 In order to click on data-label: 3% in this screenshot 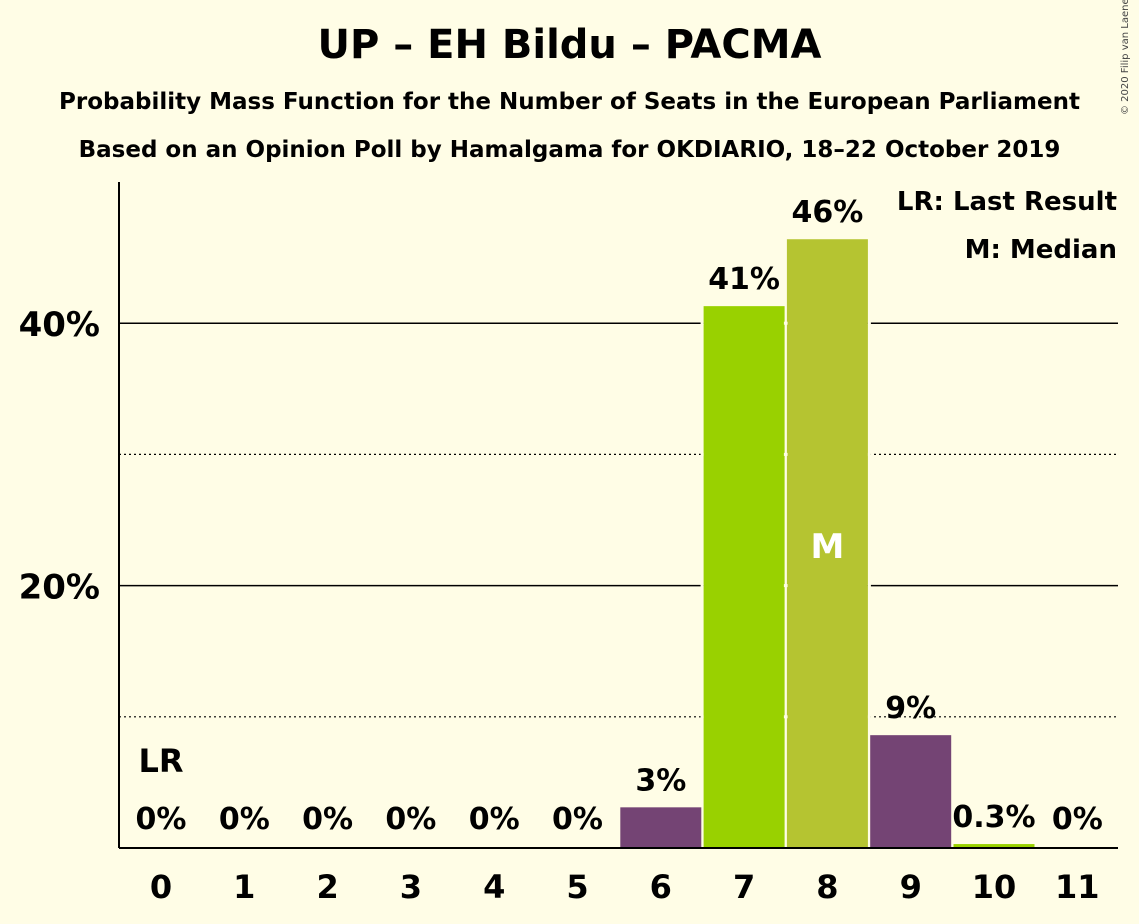, I will do `click(660, 780)`.